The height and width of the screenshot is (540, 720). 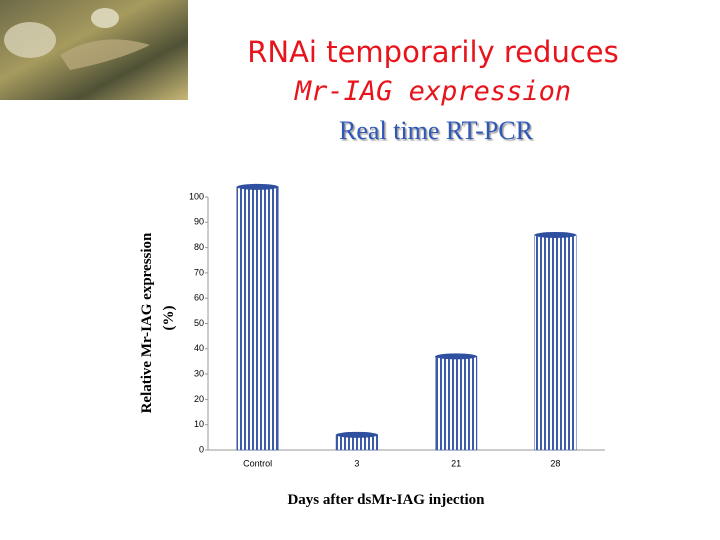 I want to click on y-tick-label: 90, so click(x=199, y=222).